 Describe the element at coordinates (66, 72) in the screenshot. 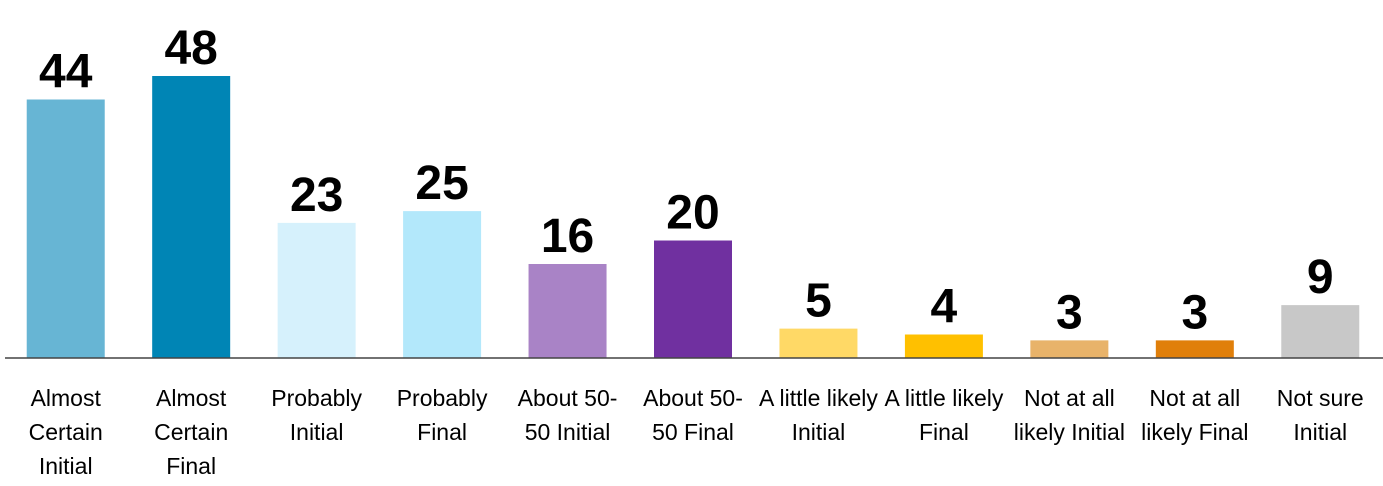

I see `data-label: 44` at that location.